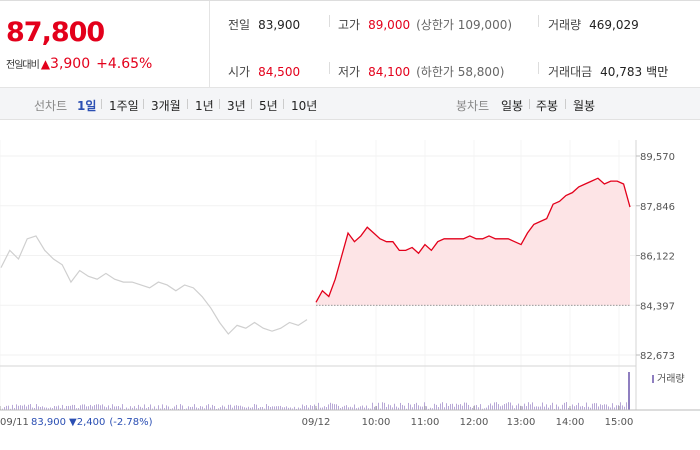  Describe the element at coordinates (87, 106) in the screenshot. I see `period-tab-1d: 1일` at that location.